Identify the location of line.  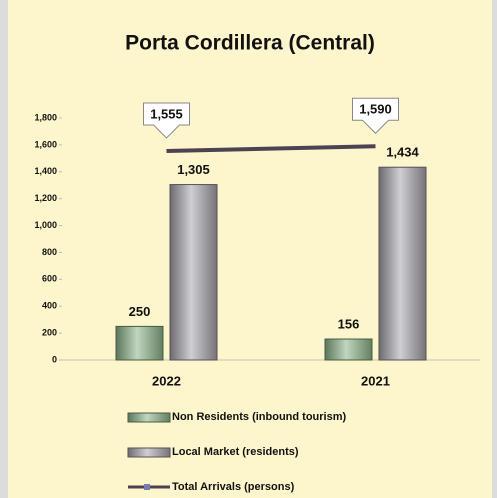
(271, 148).